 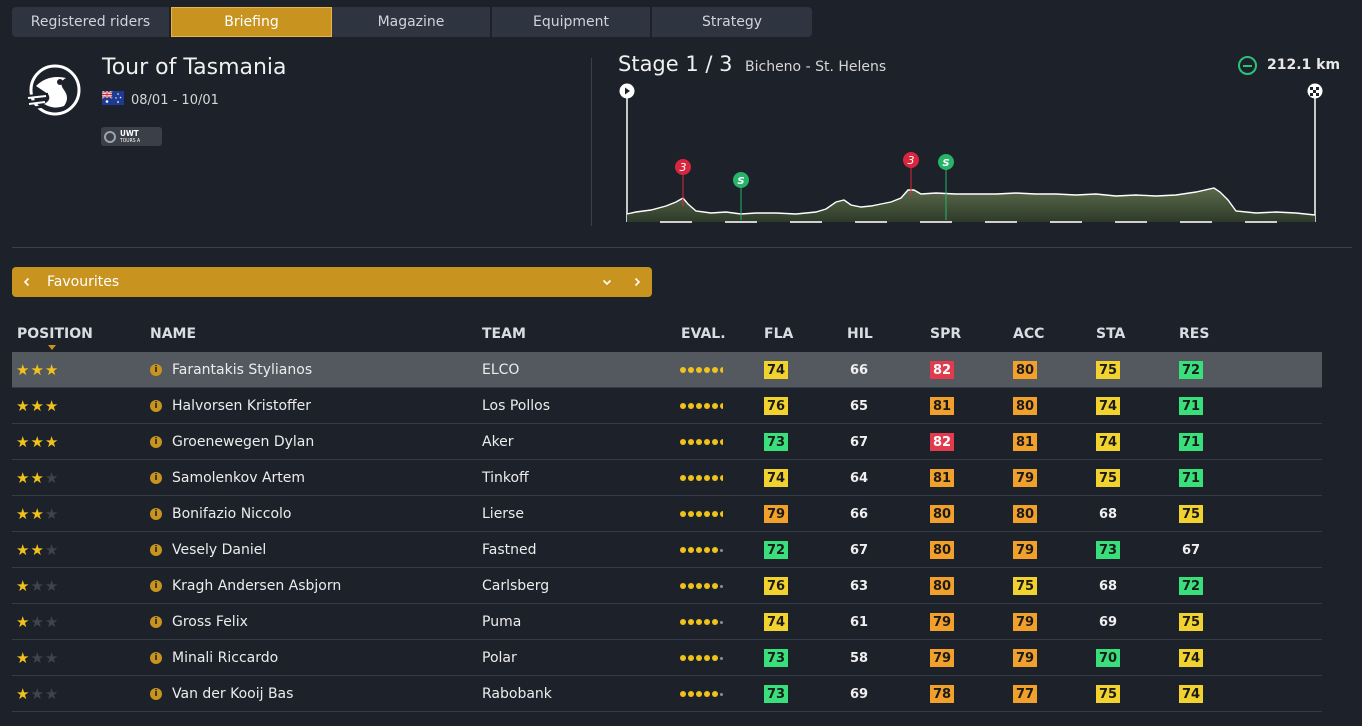 I want to click on rider-team: ELCO, so click(x=501, y=370).